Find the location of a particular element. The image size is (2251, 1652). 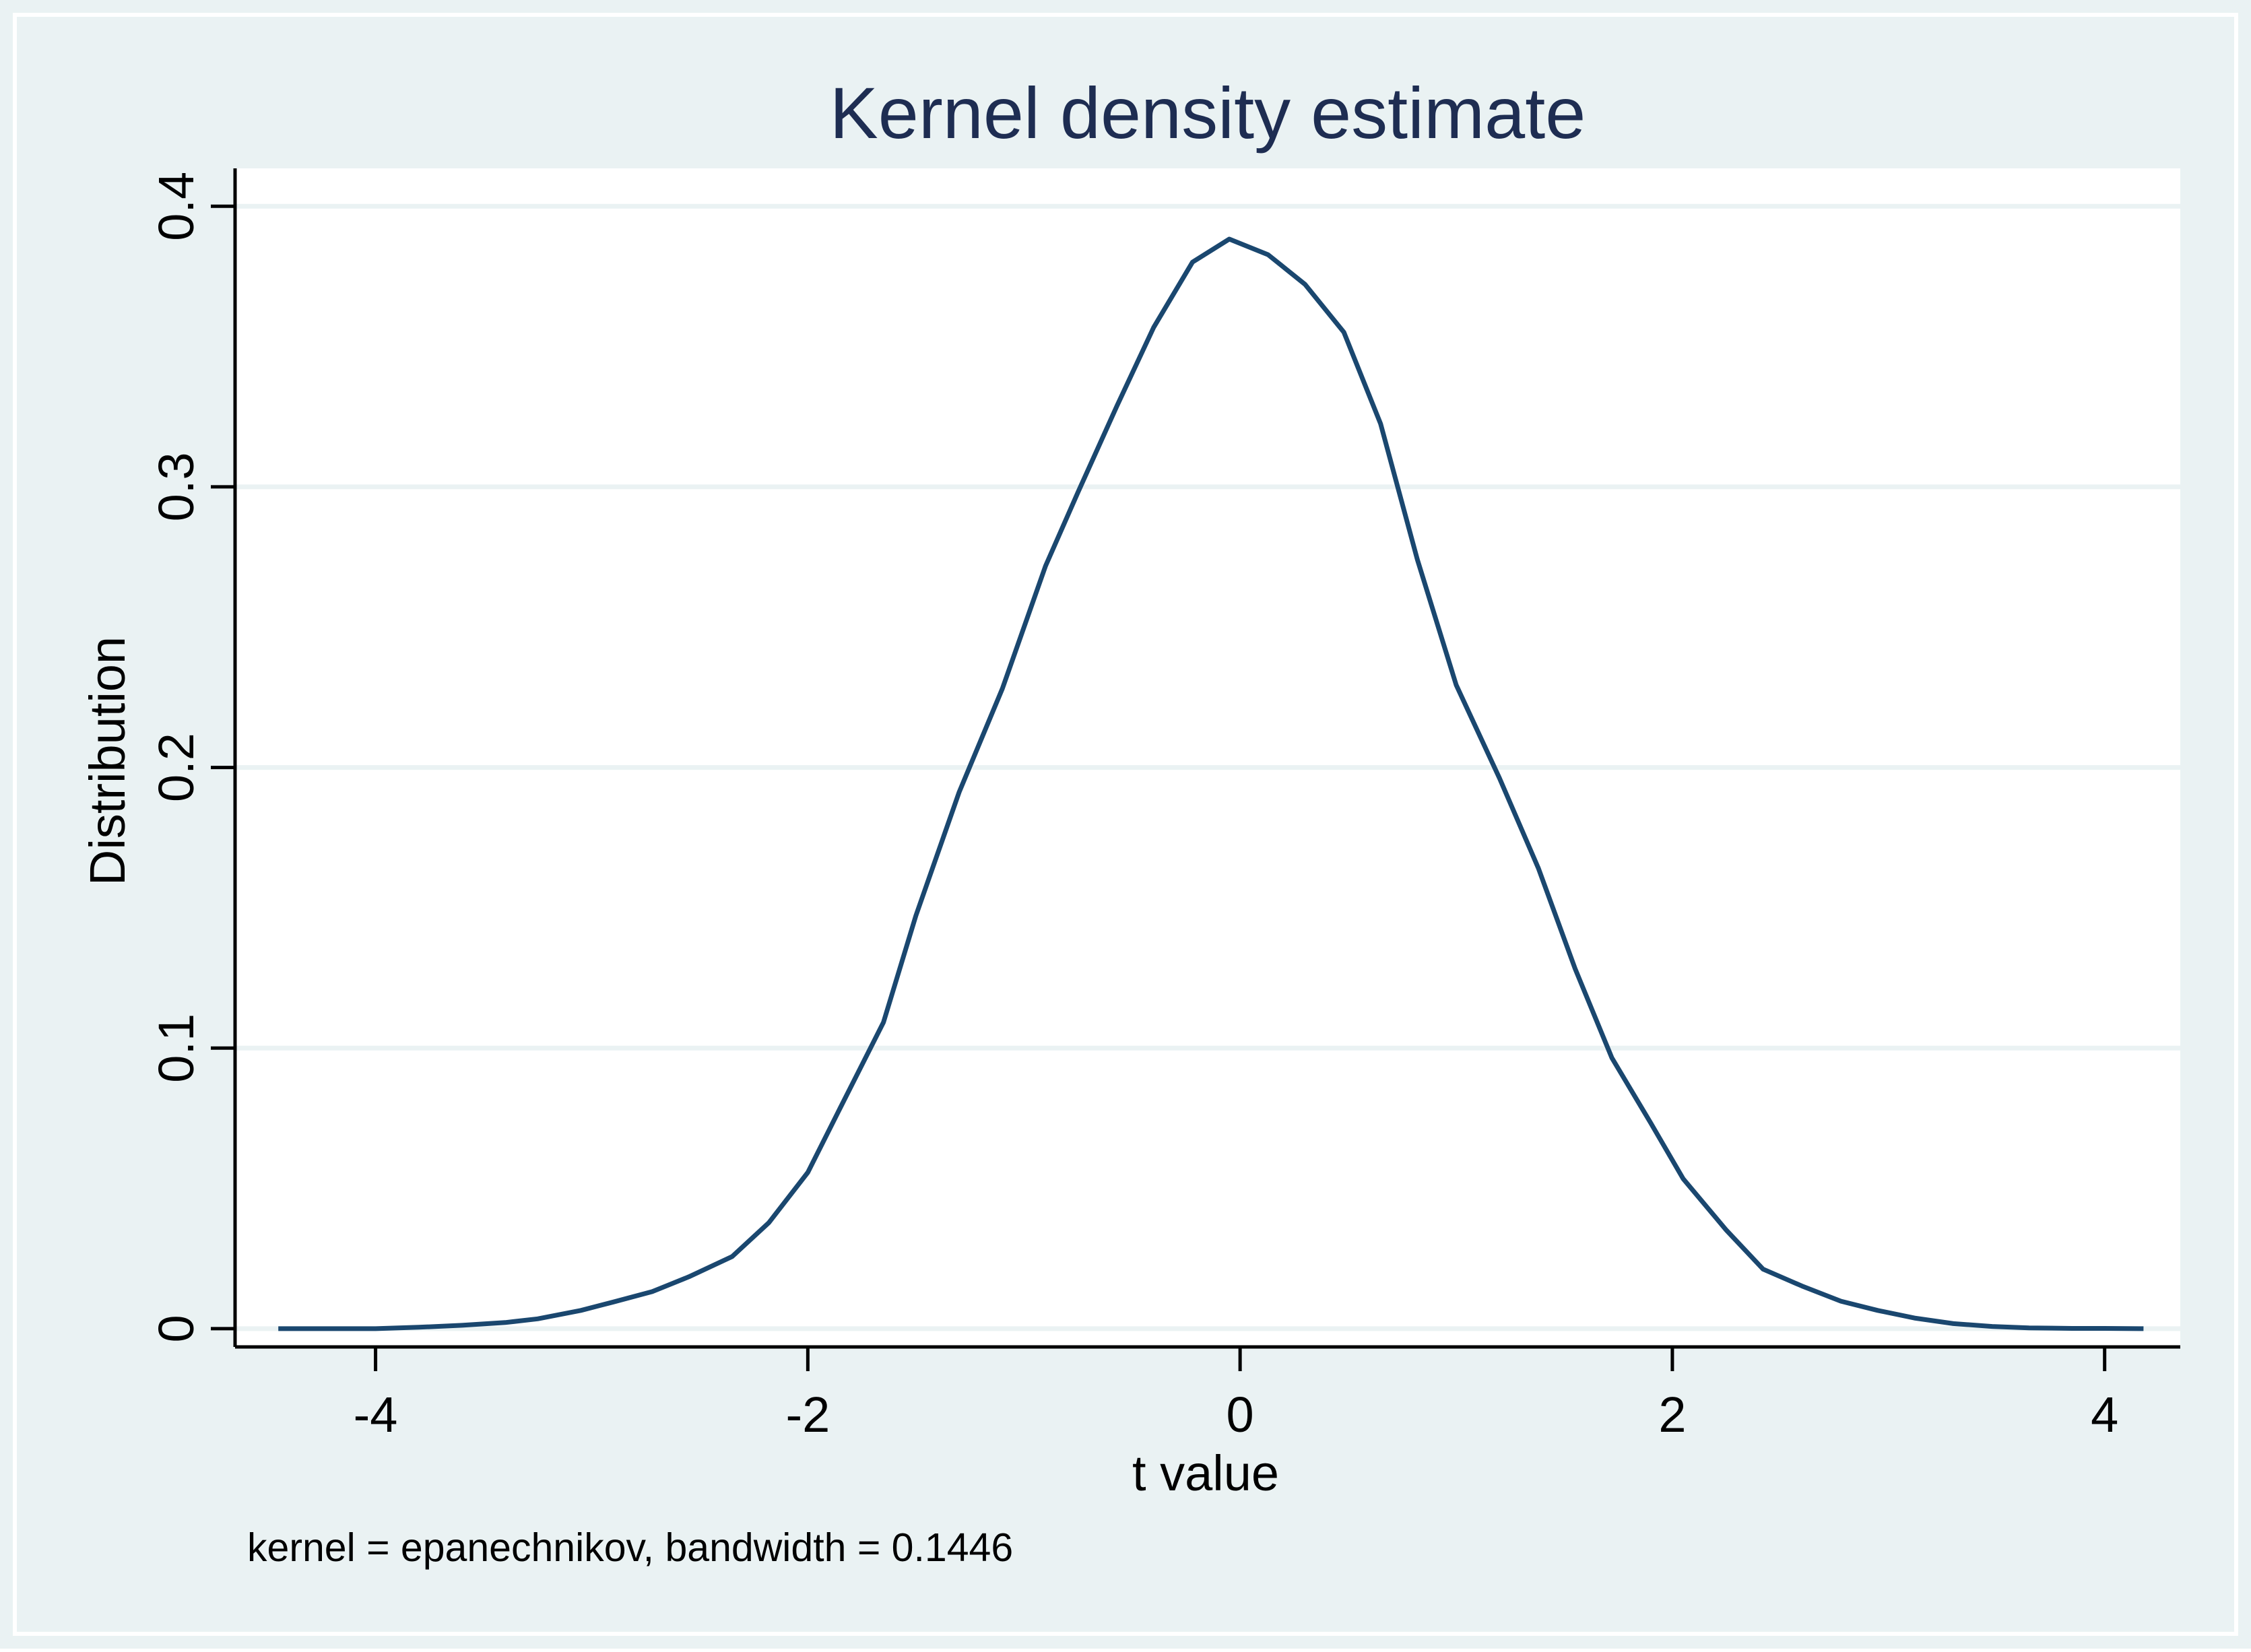

y-tick-label-2: 0.2 is located at coordinates (176, 767).